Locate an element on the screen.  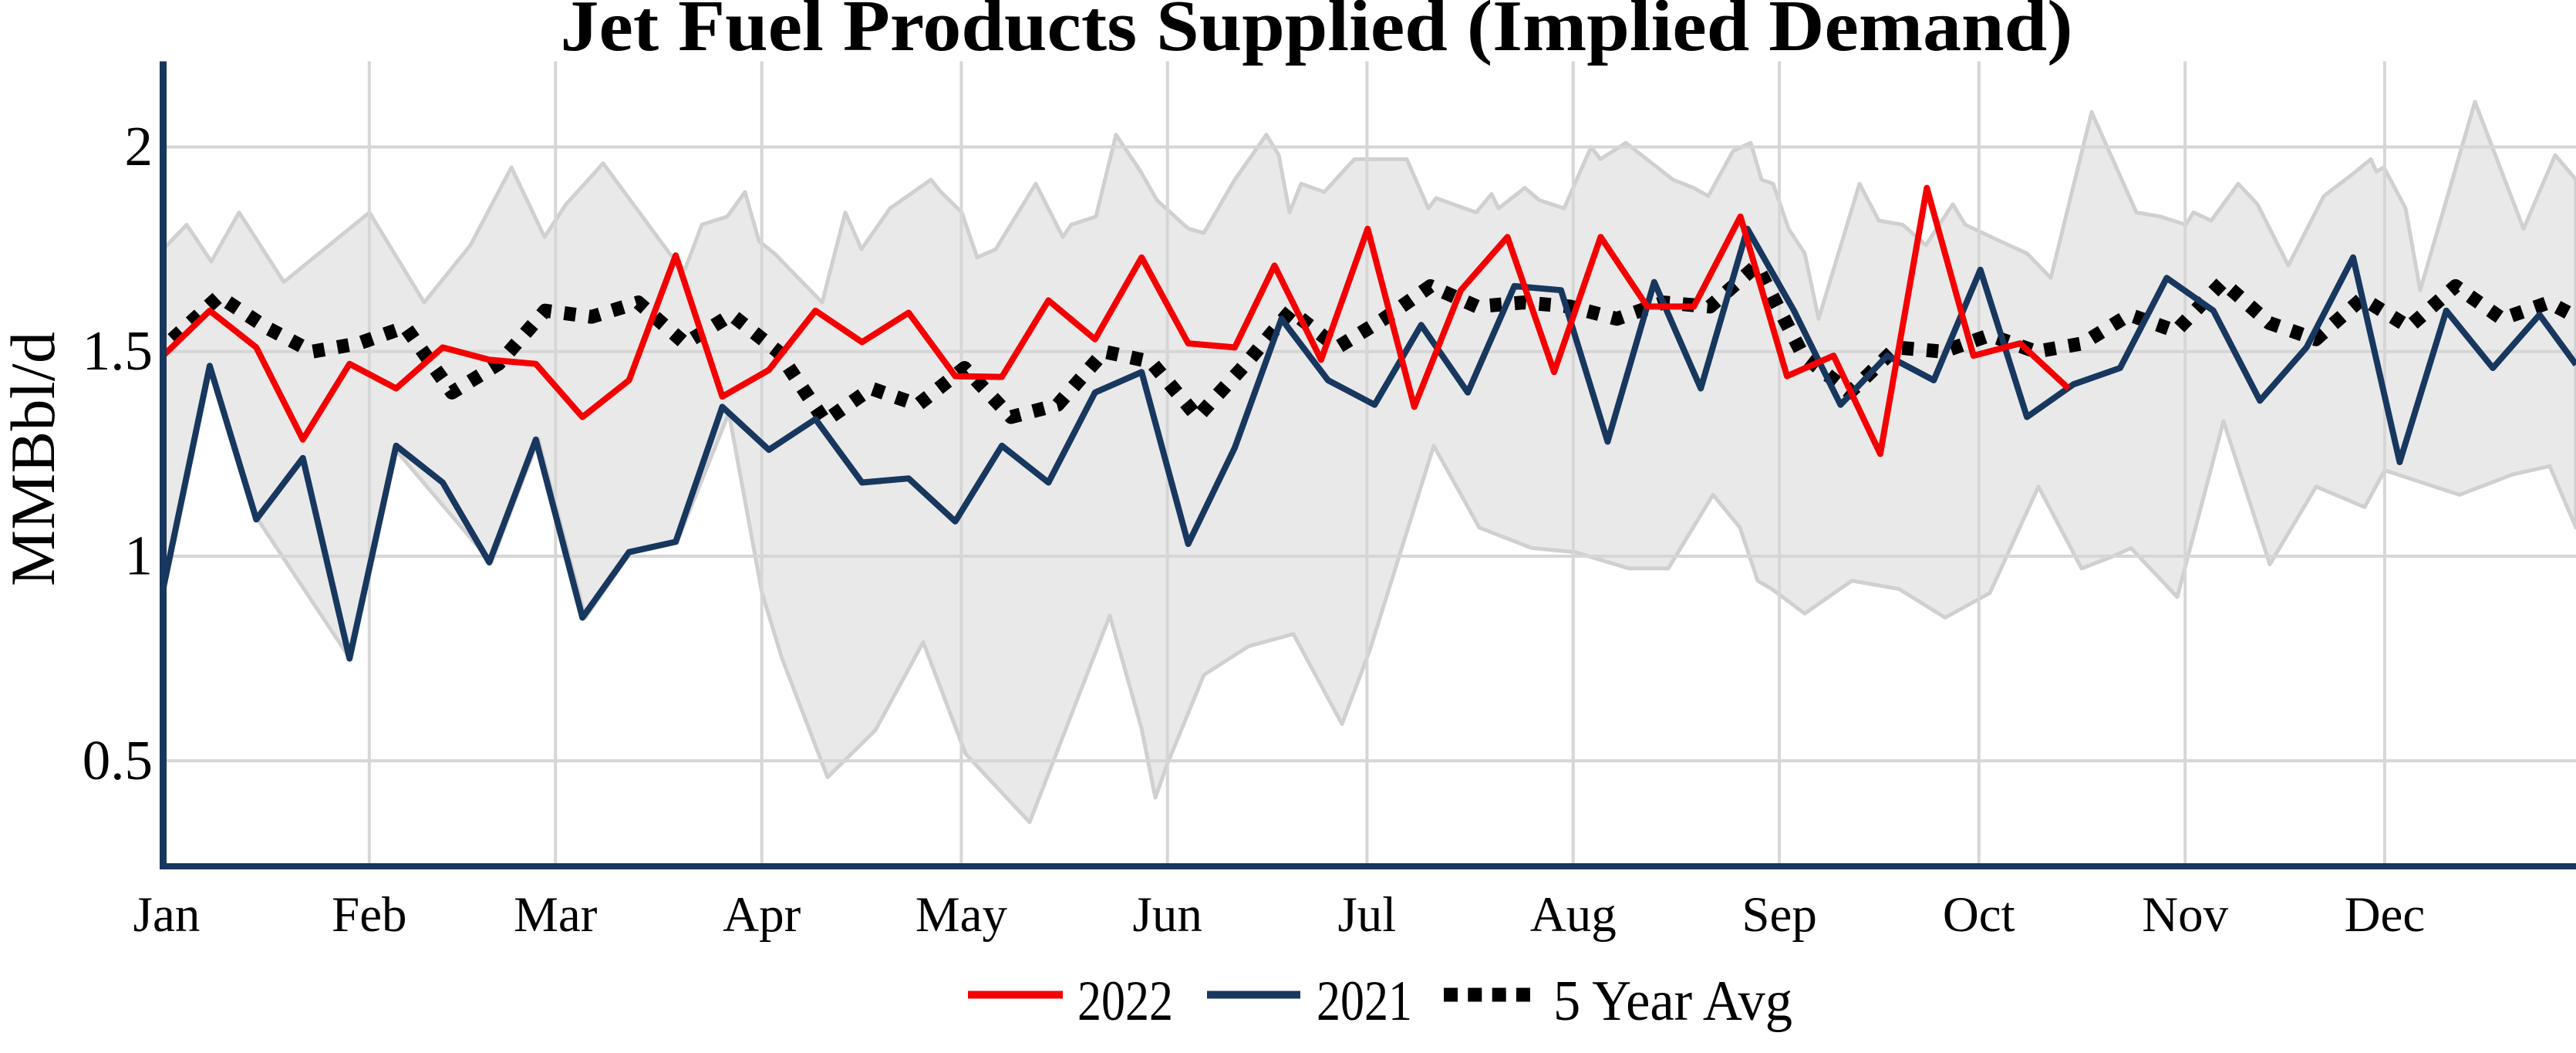
svg-text: Aug is located at coordinates (1573, 915).